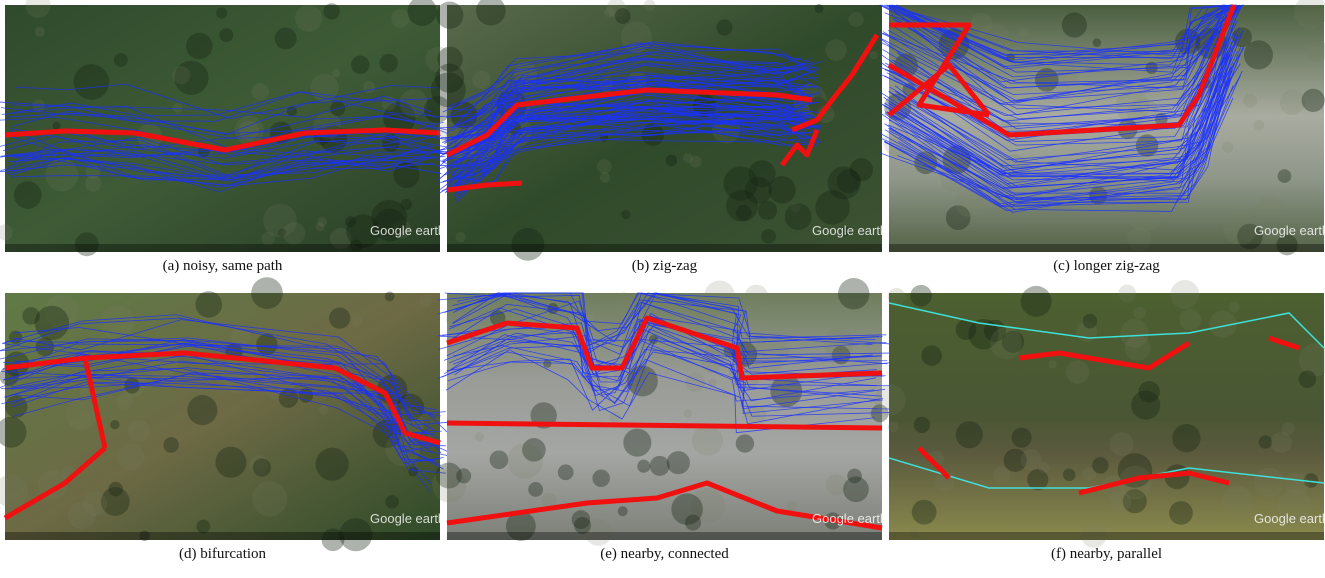  What do you see at coordinates (1289, 518) in the screenshot?
I see `watermark: Google earth` at bounding box center [1289, 518].